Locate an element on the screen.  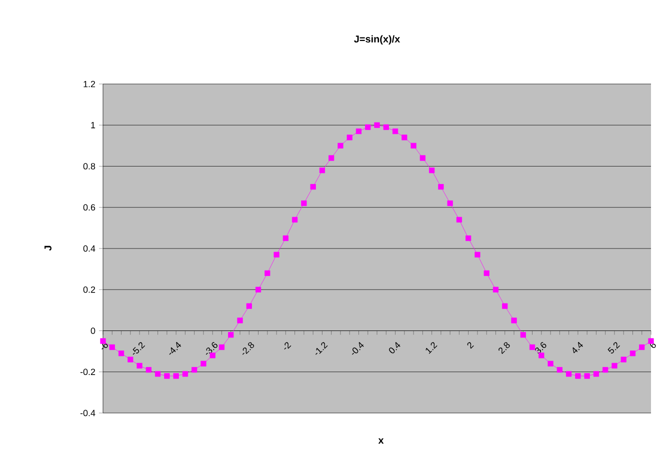
x-tick-label: -2.8 is located at coordinates (248, 348).